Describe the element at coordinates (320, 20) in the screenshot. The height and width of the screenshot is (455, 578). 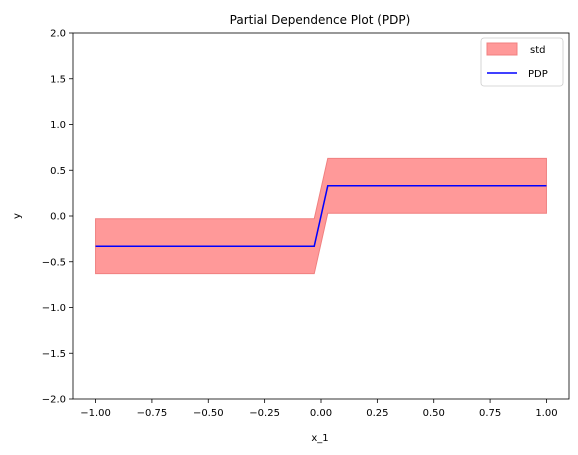
I see `chart-title: Partial Dependence Plot (PDP)` at that location.